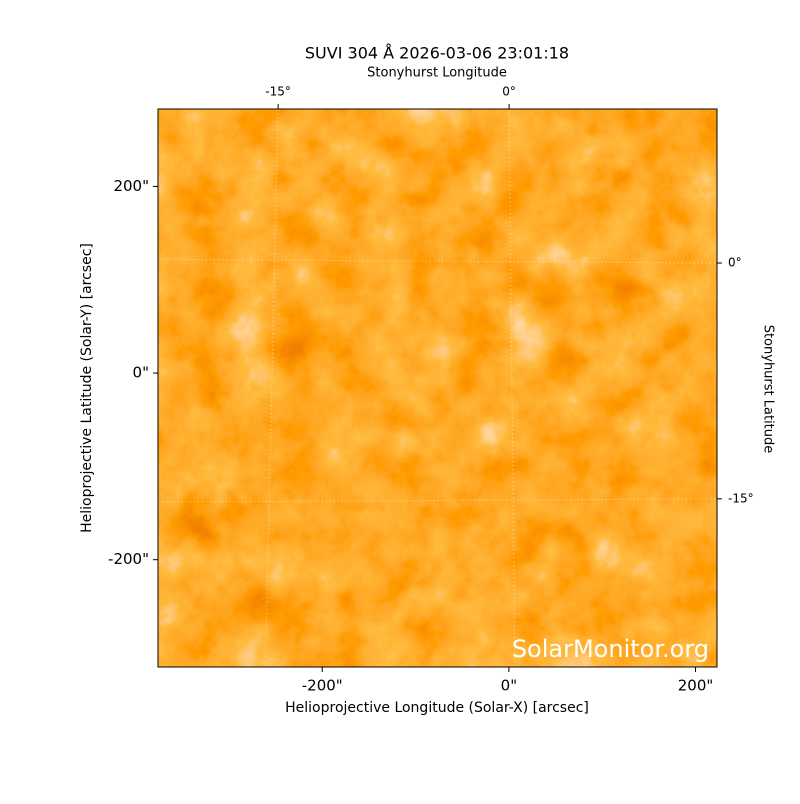  I want to click on y2-tick-label: -15°, so click(741, 498).